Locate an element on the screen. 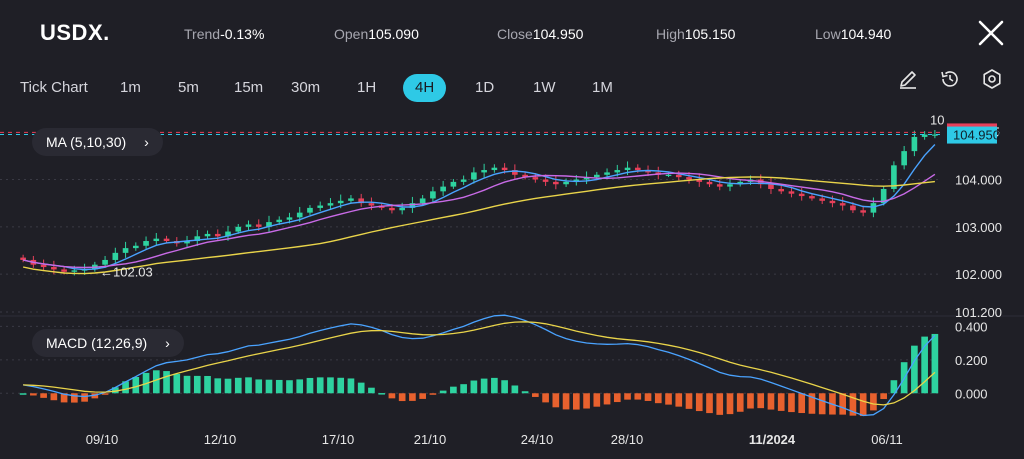  ma-params: (5,10,30) is located at coordinates (98, 142).